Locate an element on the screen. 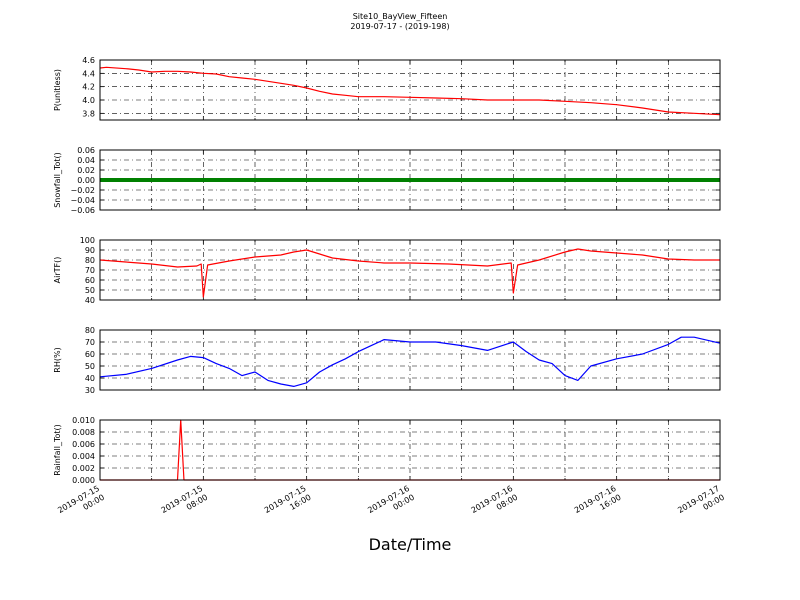 This screenshot has height=600, width=800. y-tick-label: 100 is located at coordinates (87, 240).